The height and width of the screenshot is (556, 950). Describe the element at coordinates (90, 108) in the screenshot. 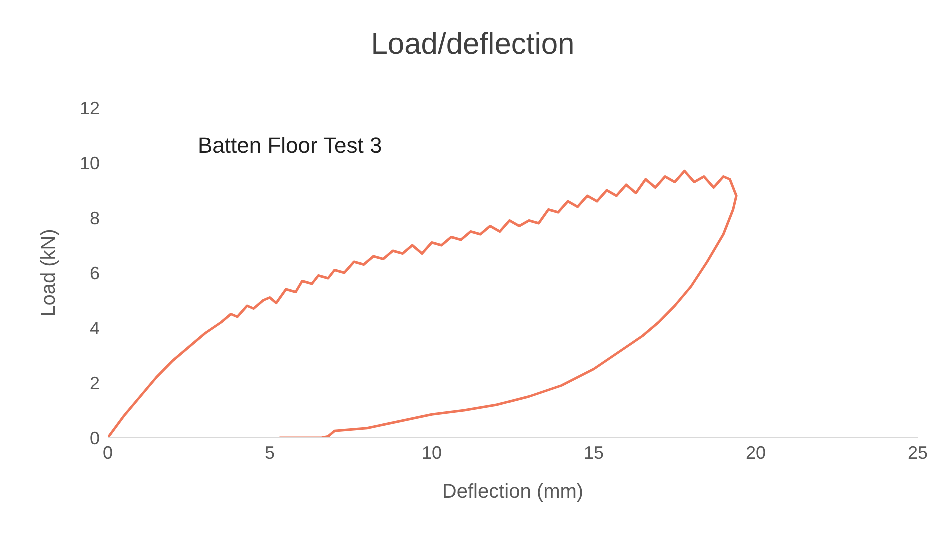

I see `y-tick-label: 12` at that location.